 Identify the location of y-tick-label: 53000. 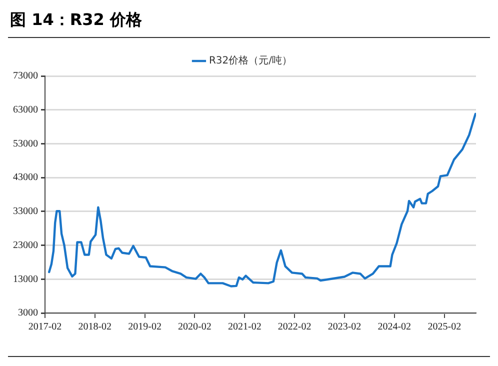
(25, 144).